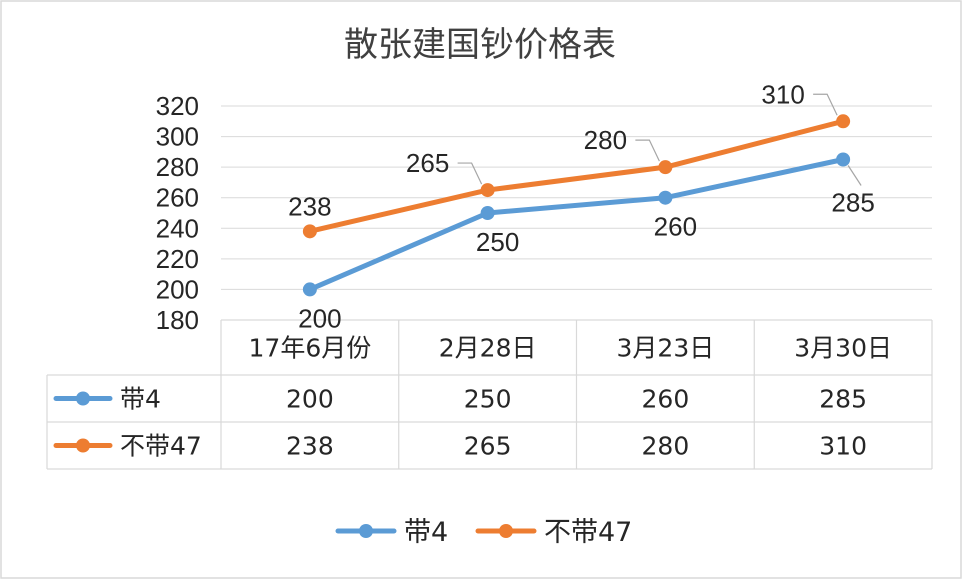 Image resolution: width=962 pixels, height=579 pixels. Describe the element at coordinates (843, 446) in the screenshot. I see `table-cell-value: 310` at that location.